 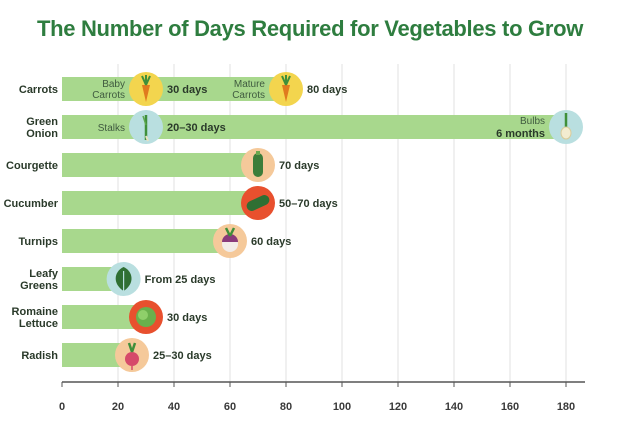 What do you see at coordinates (38, 242) in the screenshot?
I see `category-label: Turnips` at bounding box center [38, 242].